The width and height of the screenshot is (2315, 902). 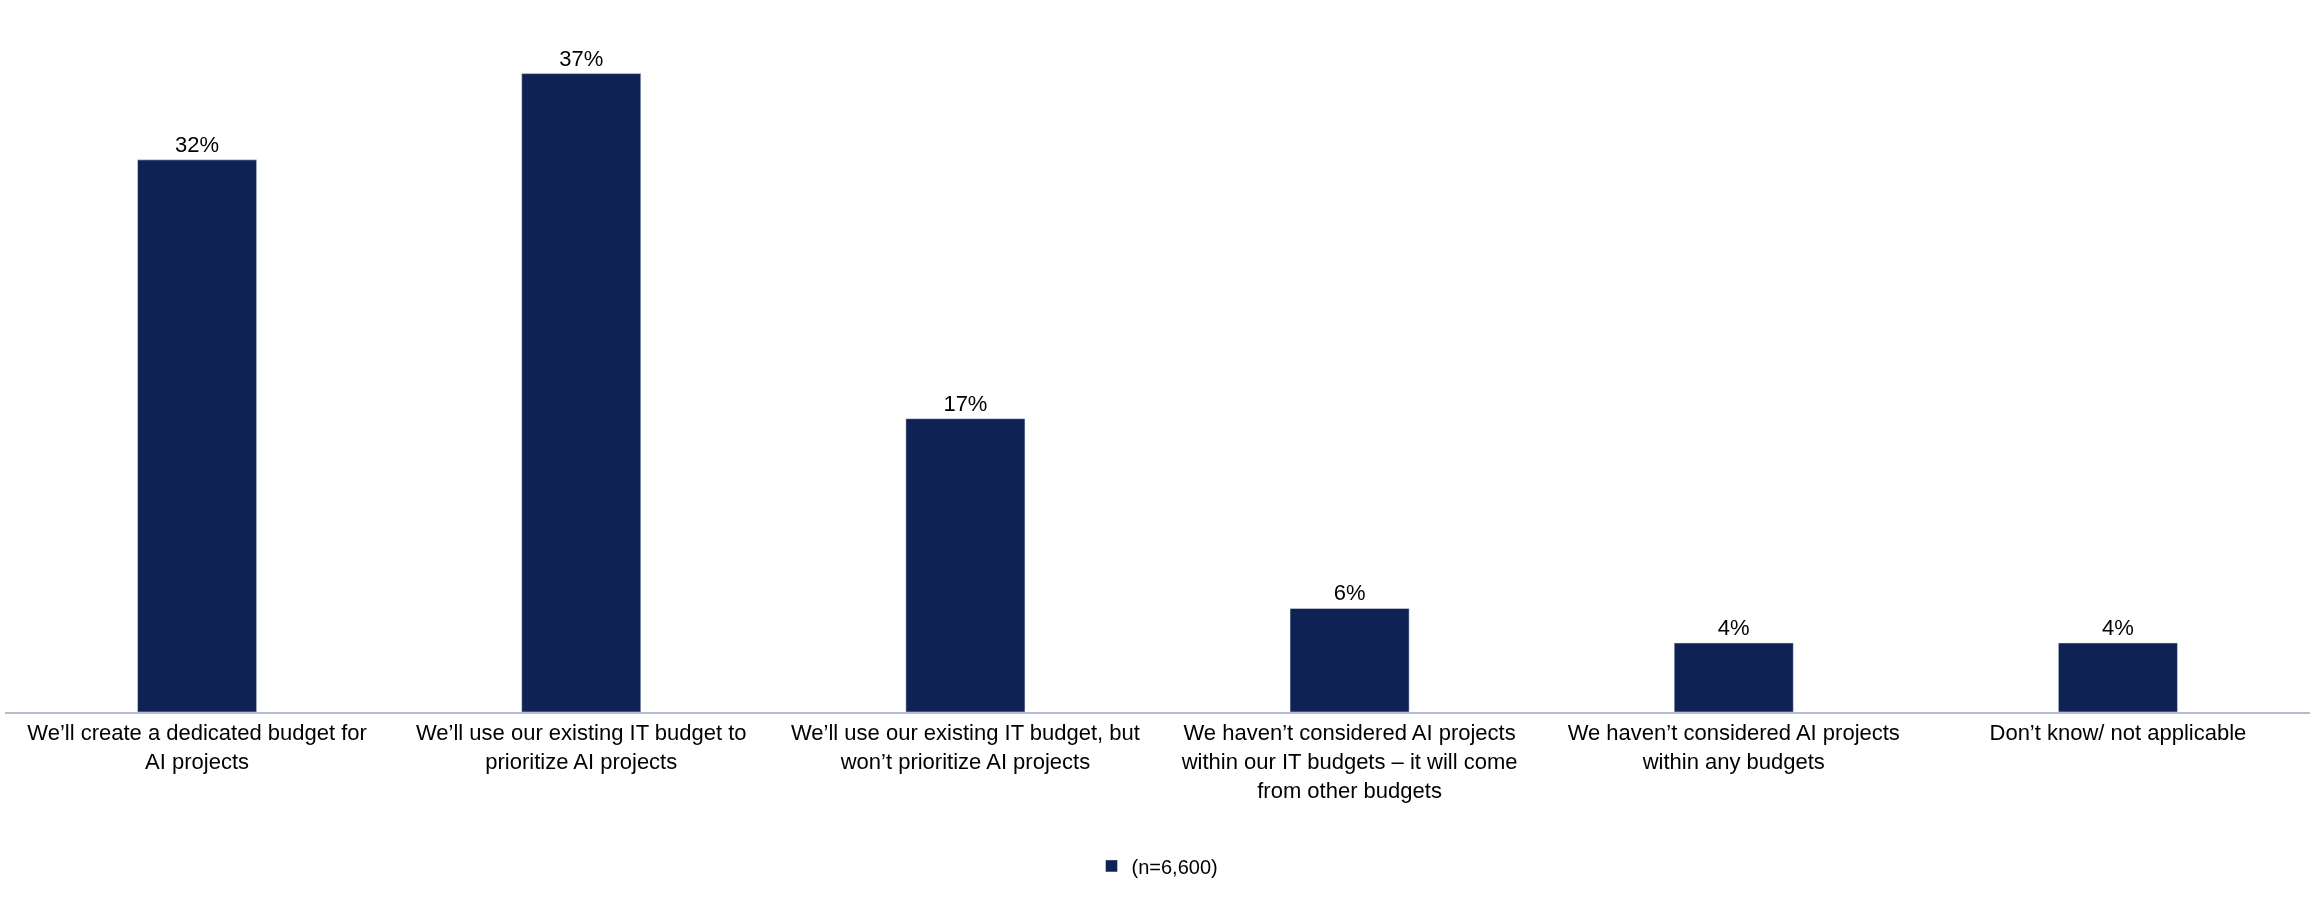 I want to click on x-tick-label: We haven’t considered AI projects within our IT budgets – it will come from other budgets, so click(x=1349, y=761).